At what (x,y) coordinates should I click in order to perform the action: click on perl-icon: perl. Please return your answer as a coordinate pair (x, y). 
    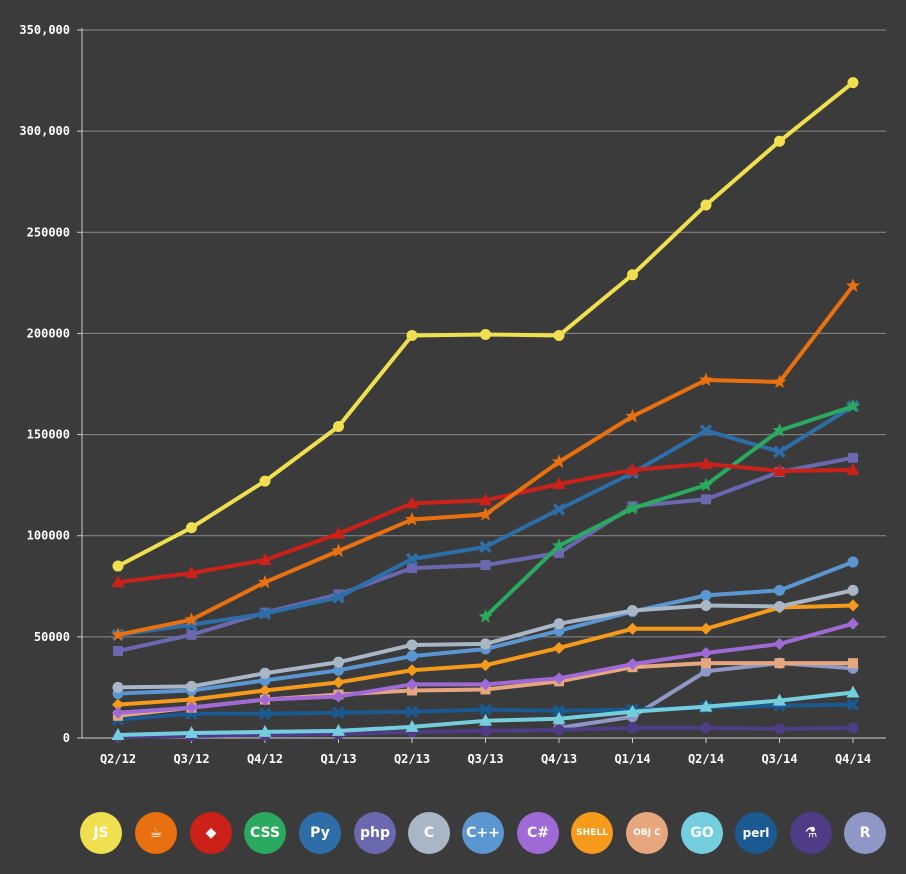
    Looking at the image, I should click on (756, 833).